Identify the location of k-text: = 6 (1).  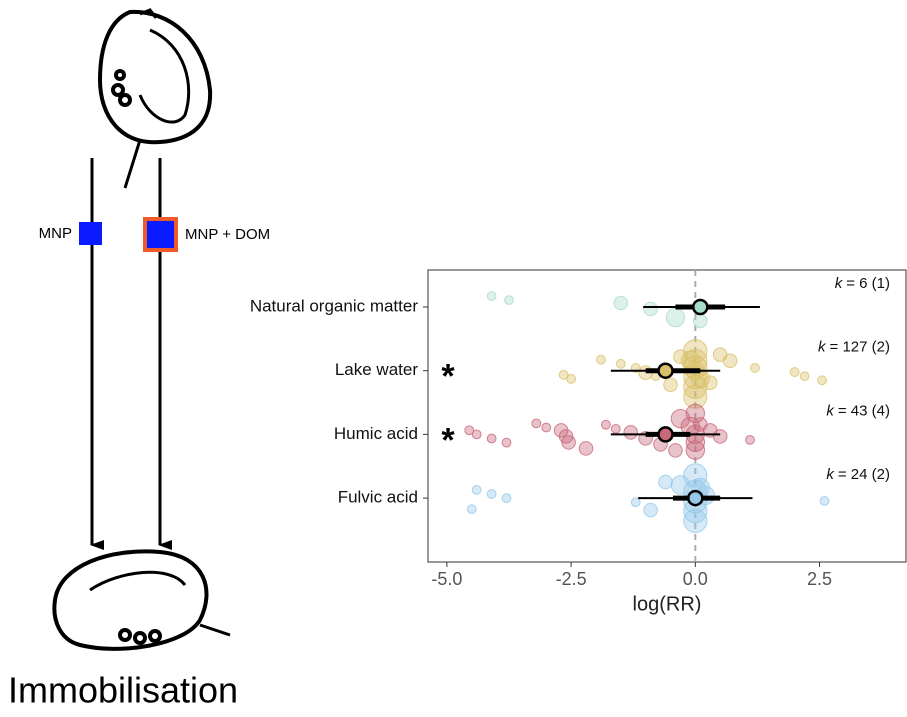
(868, 283).